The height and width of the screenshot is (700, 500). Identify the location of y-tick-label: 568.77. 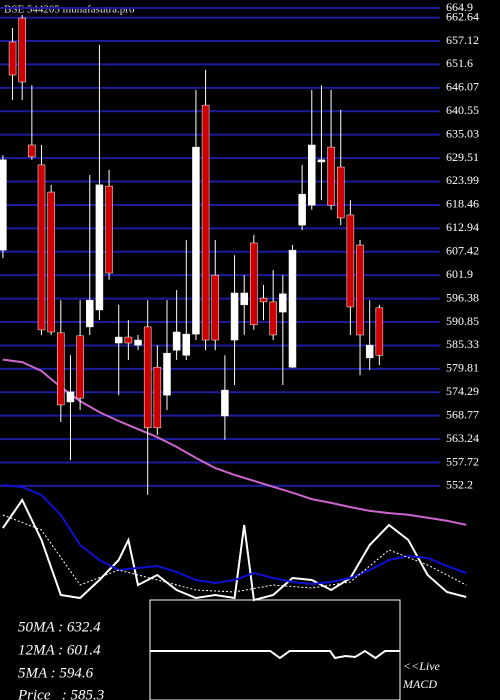
(462, 414).